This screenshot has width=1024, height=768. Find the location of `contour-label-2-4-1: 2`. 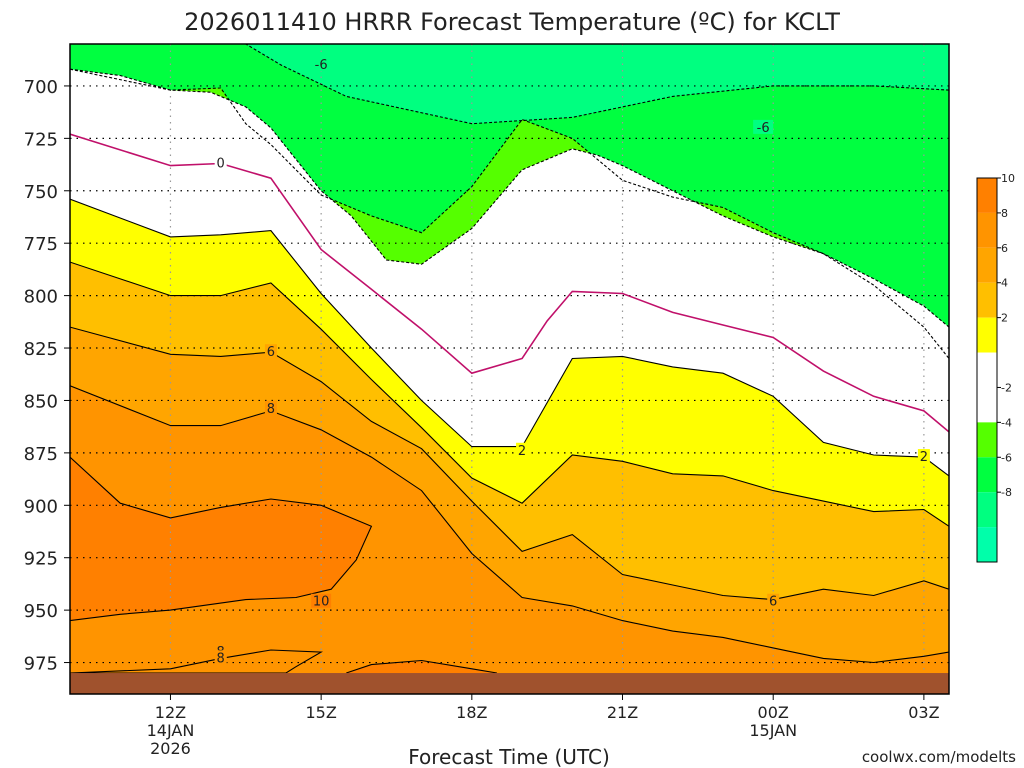

contour-label-2-4-1: 2 is located at coordinates (924, 457).